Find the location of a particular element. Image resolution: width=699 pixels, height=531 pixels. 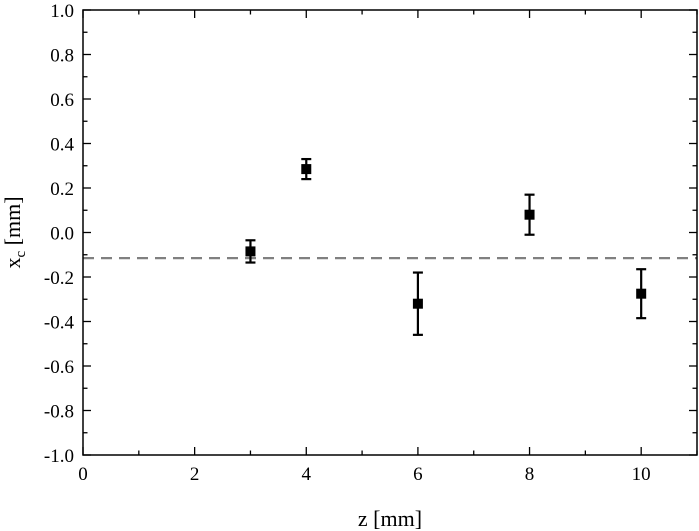

y-axis-label-unit: [mm] is located at coordinates (12, 223).